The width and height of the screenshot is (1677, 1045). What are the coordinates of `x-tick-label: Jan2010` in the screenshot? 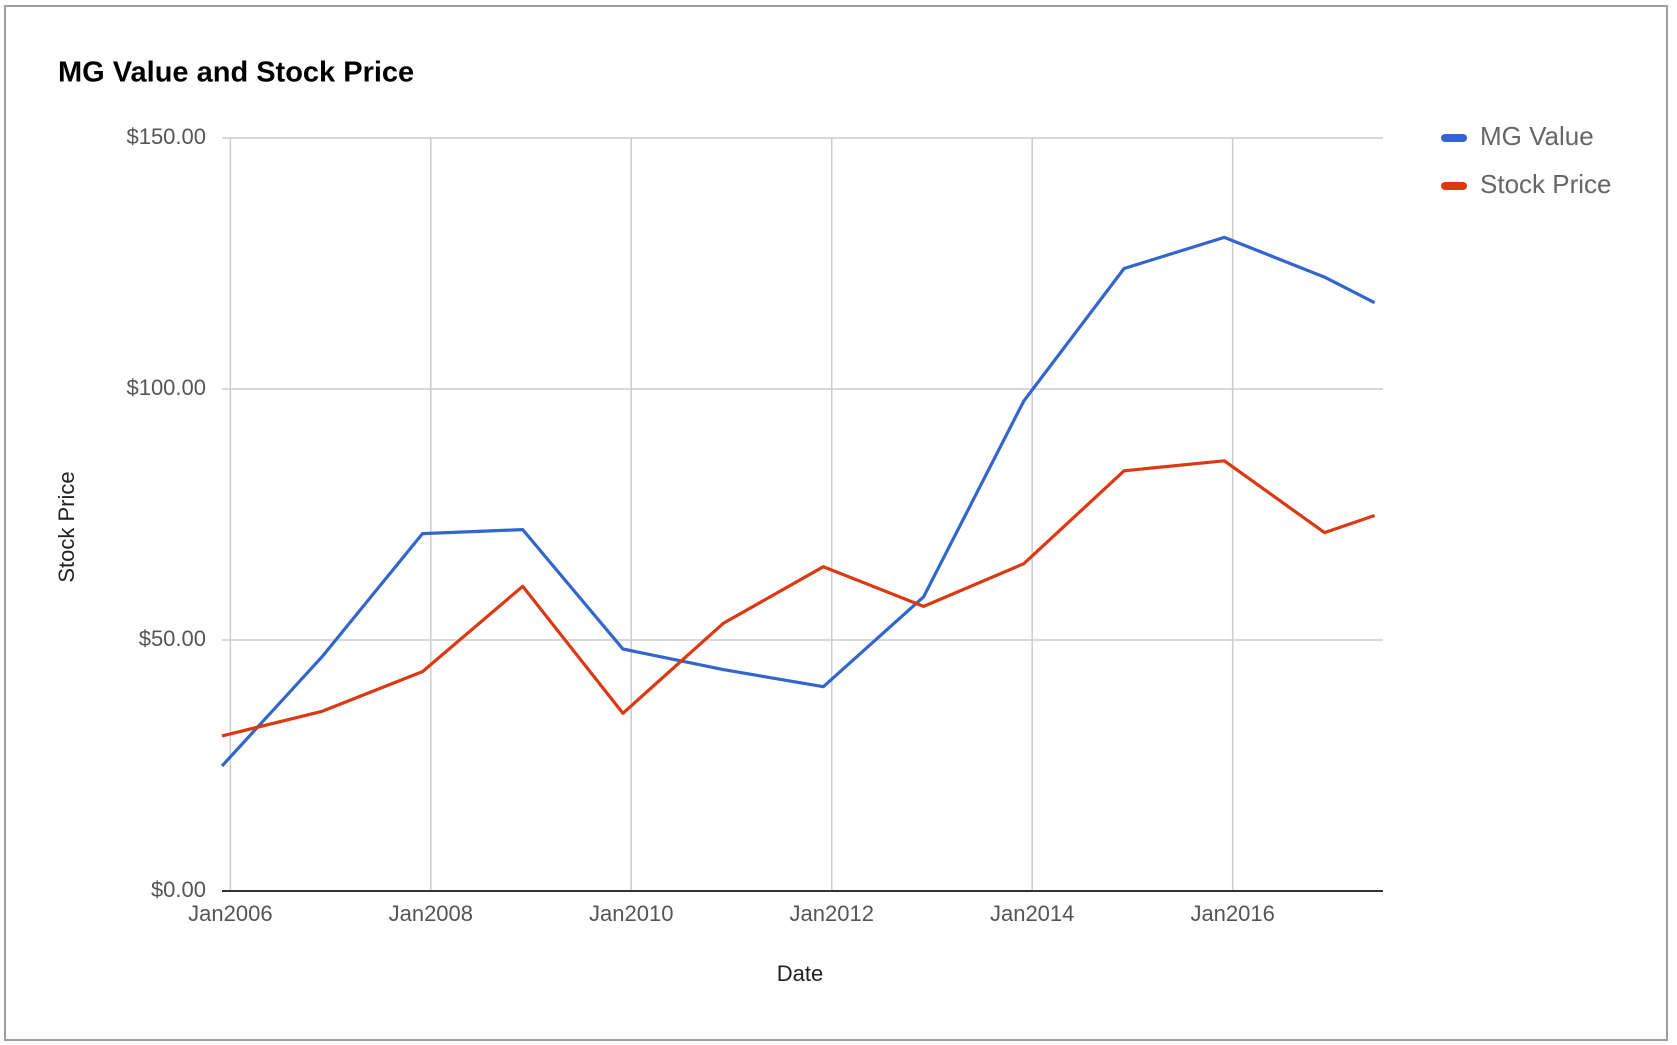 It's located at (631, 913).